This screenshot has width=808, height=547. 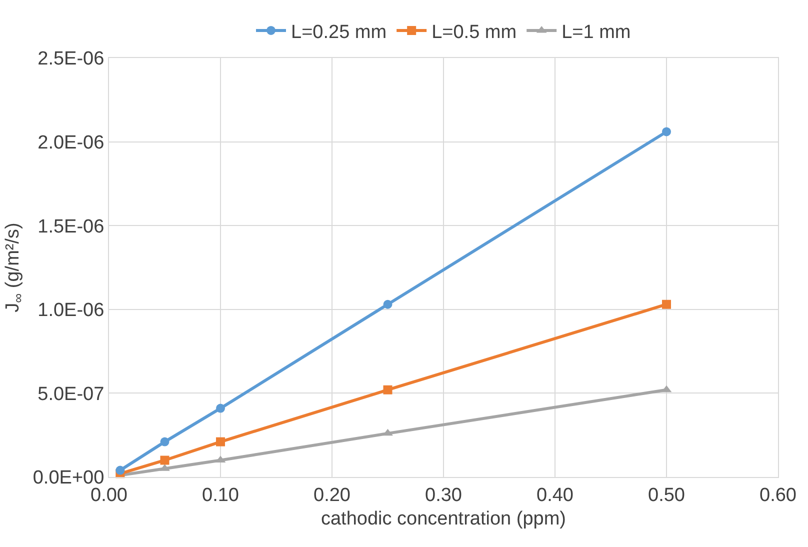 What do you see at coordinates (555, 495) in the screenshot?
I see `x-tick-label: 0.40` at bounding box center [555, 495].